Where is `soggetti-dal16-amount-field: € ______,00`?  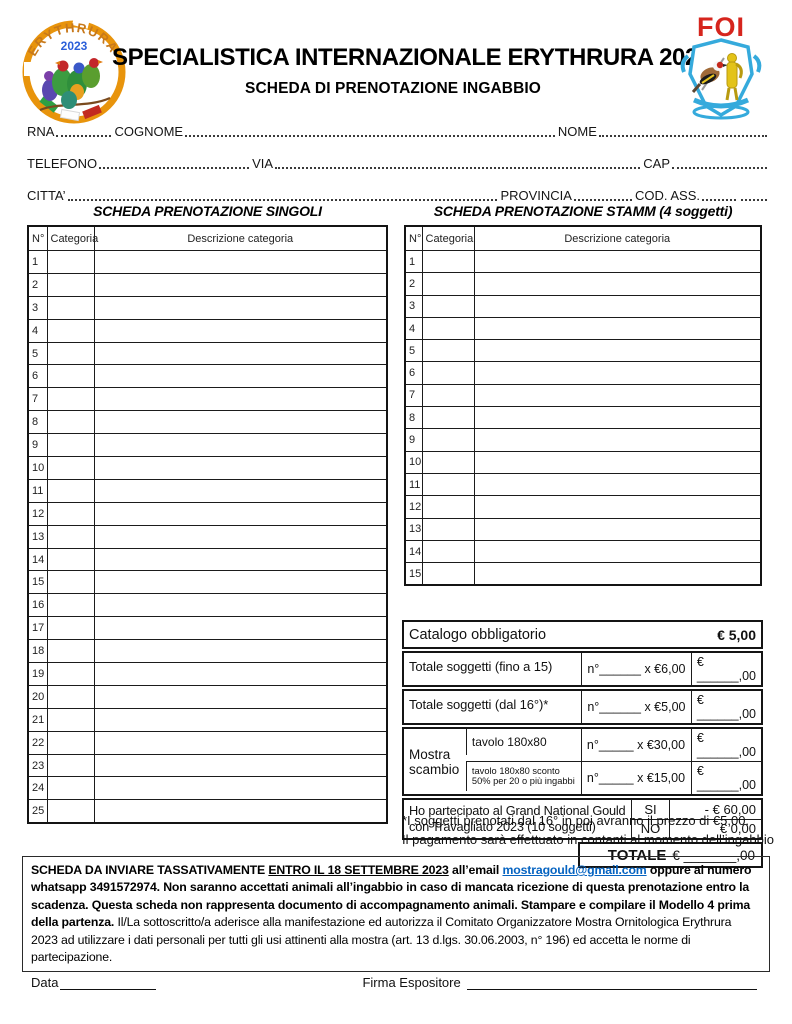
soggetti-dal16-amount-field: € ______,00 is located at coordinates (725, 707).